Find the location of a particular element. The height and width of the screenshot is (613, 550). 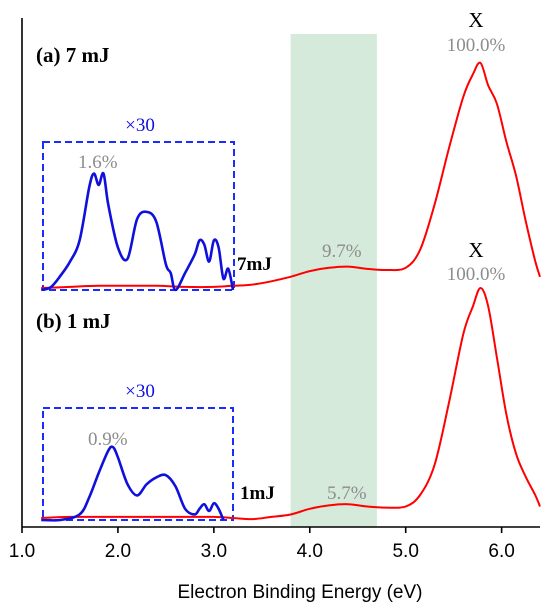

panel-a-band-percent: 9.7% is located at coordinates (342, 251).